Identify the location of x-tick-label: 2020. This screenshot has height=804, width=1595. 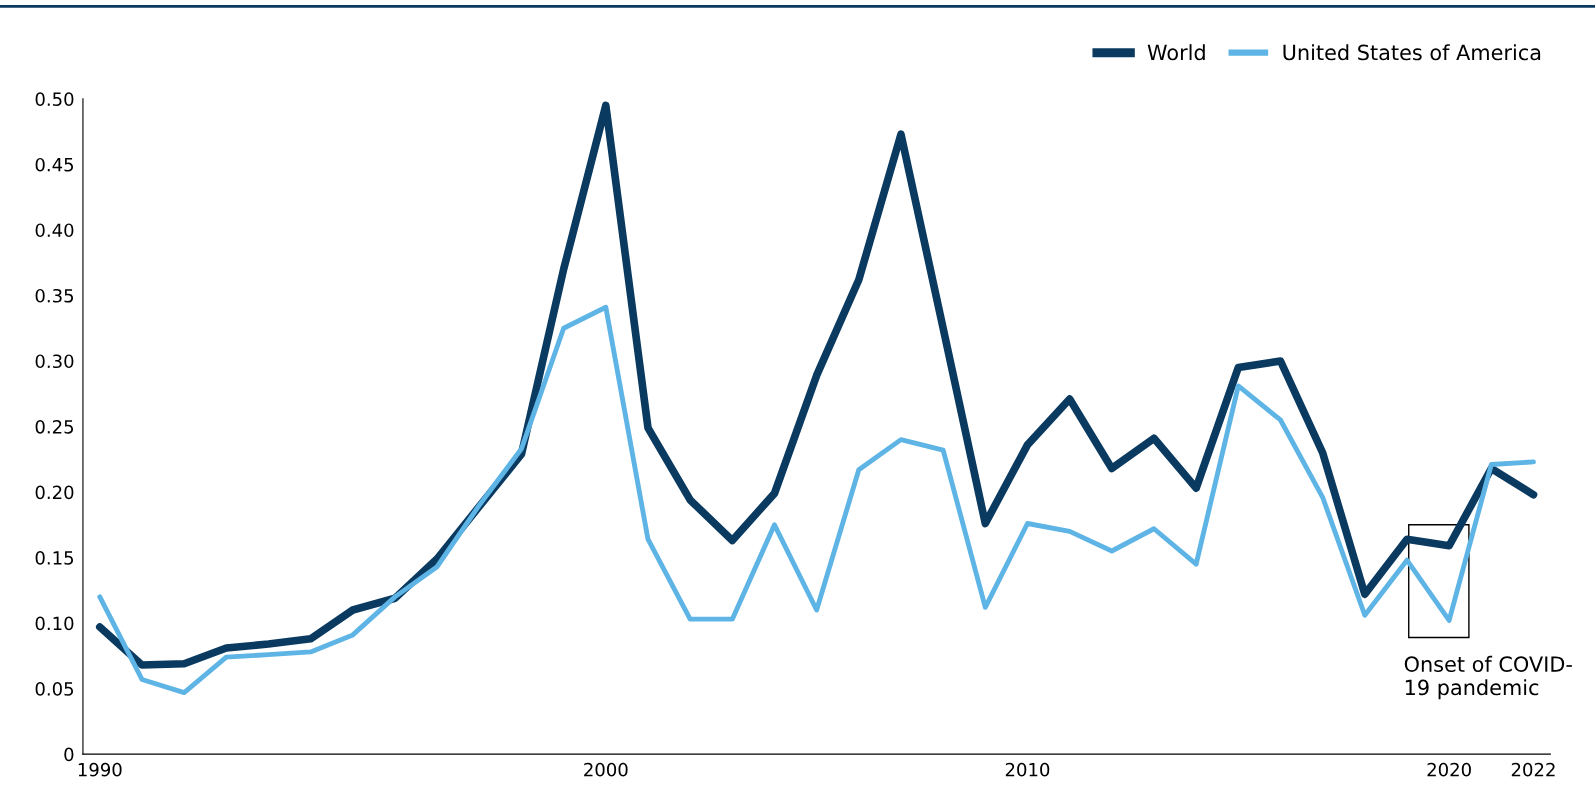
(1449, 769).